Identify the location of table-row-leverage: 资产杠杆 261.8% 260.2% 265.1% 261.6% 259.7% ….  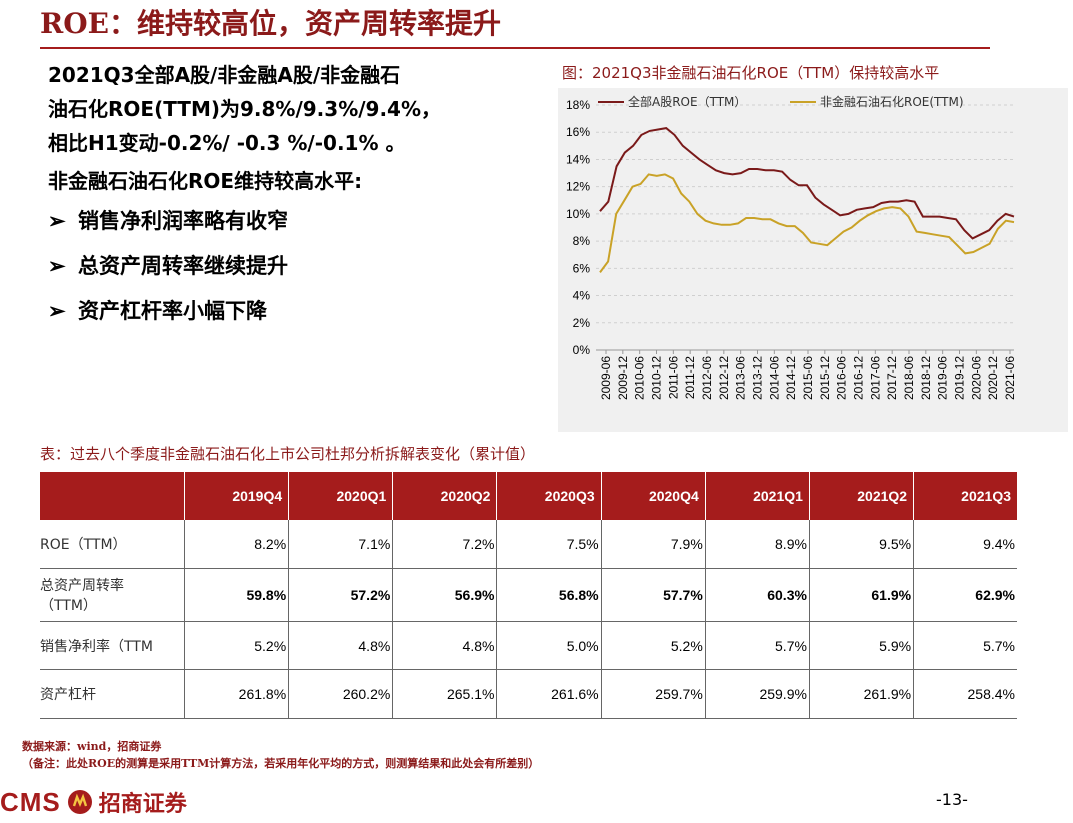
(528, 694).